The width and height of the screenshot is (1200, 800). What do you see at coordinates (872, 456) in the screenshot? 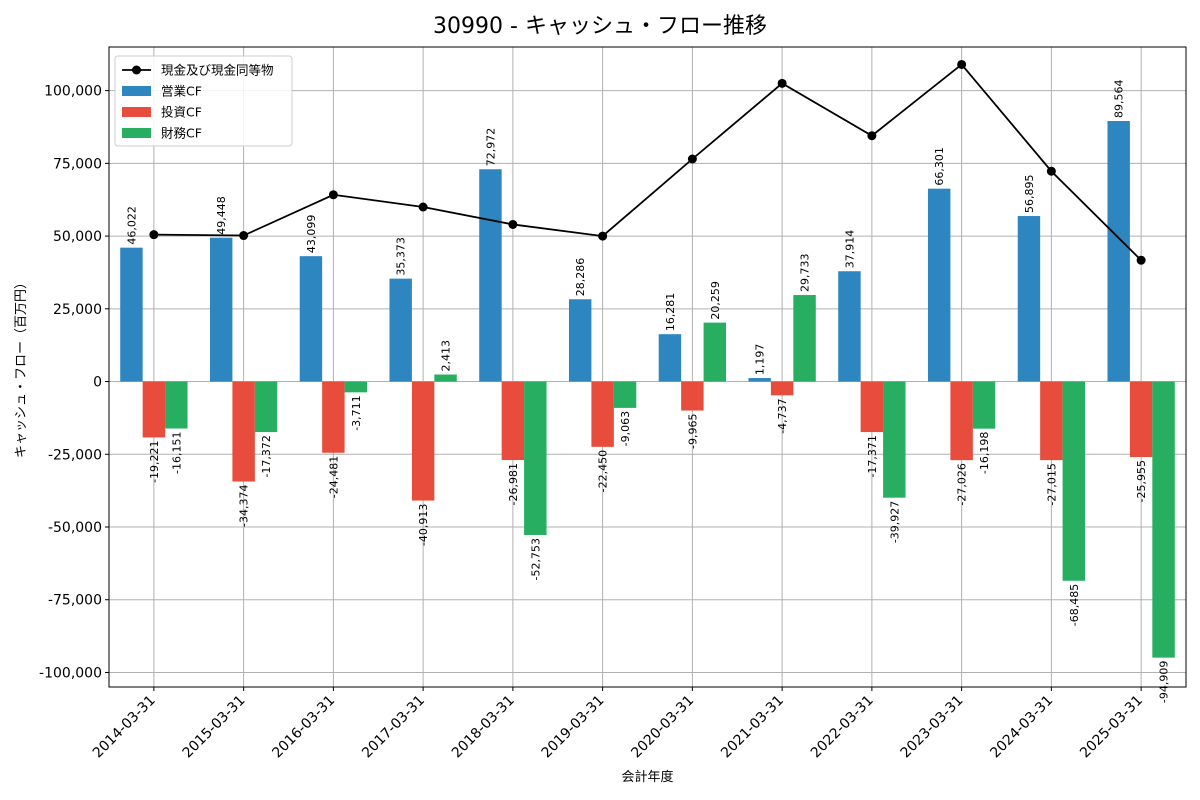
I see `bar-value-label: -17,371` at bounding box center [872, 456].